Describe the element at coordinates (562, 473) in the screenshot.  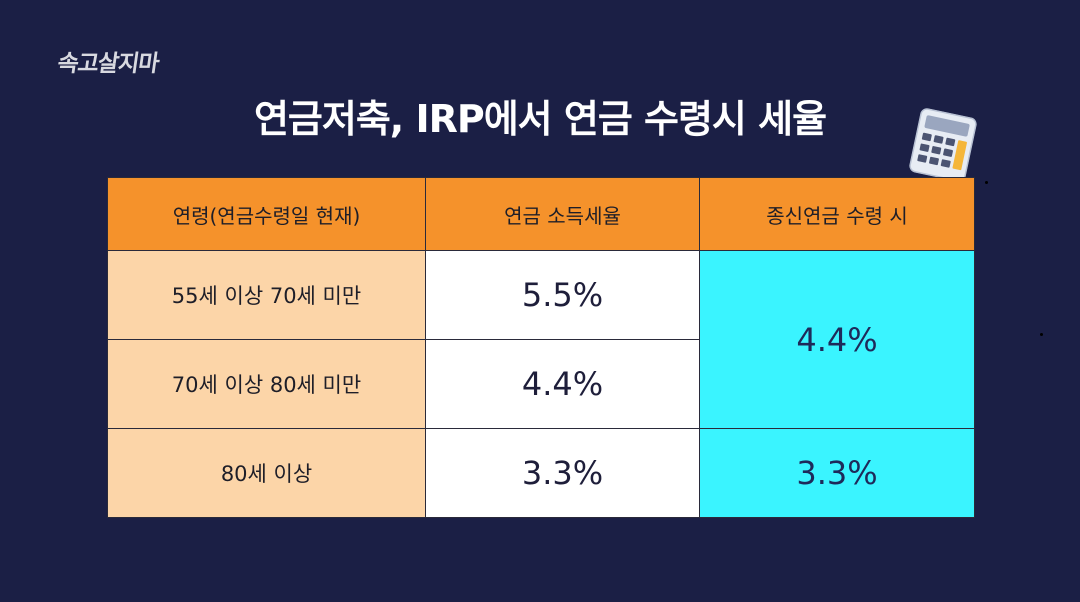
I see `rate-cell: 3.3%` at that location.